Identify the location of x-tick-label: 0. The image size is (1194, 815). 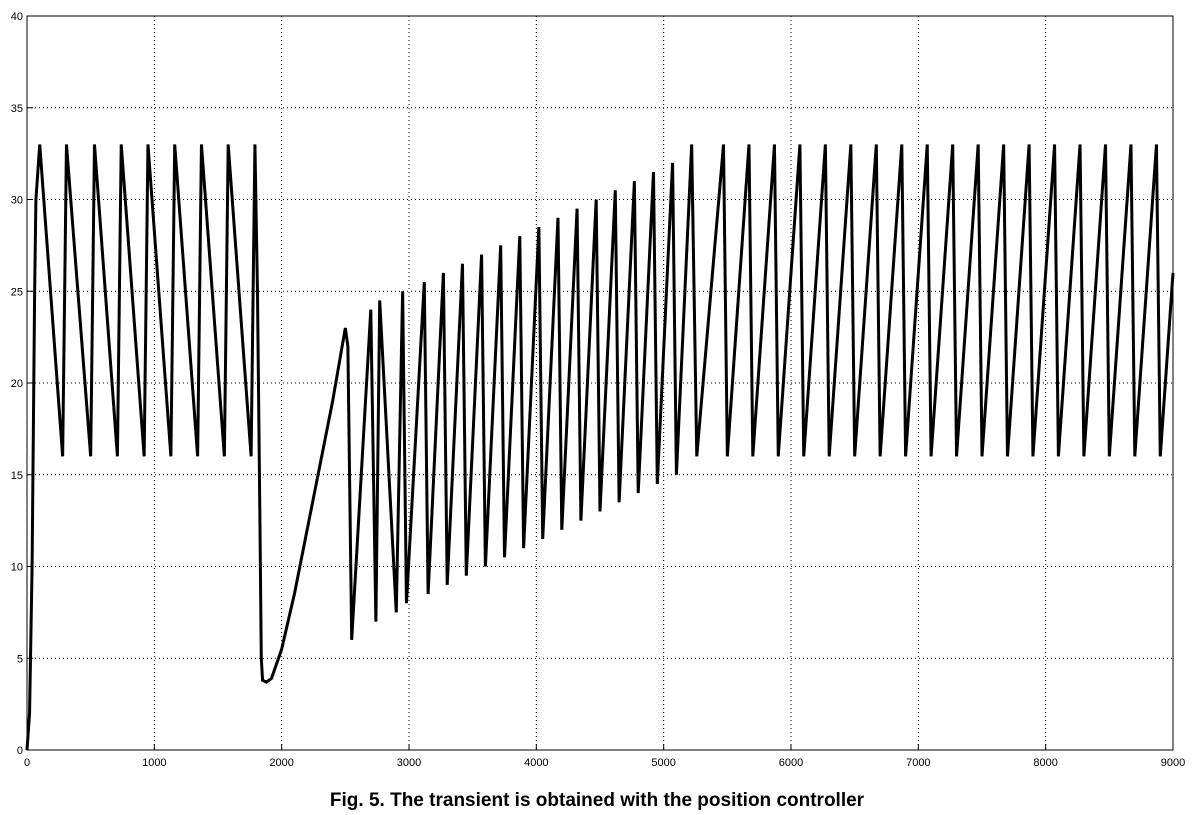
(27, 763).